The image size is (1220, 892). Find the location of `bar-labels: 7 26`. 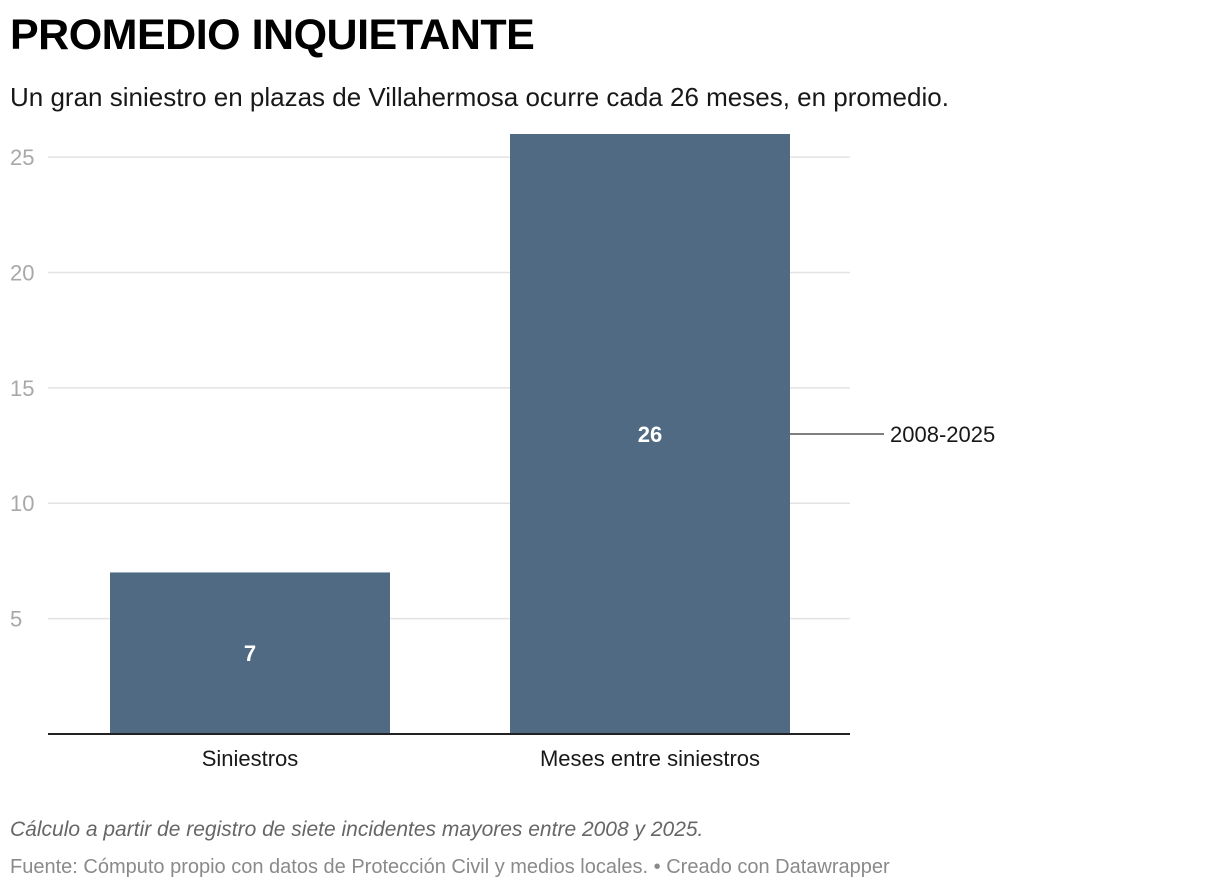

bar-labels: 7 26 is located at coordinates (453, 544).